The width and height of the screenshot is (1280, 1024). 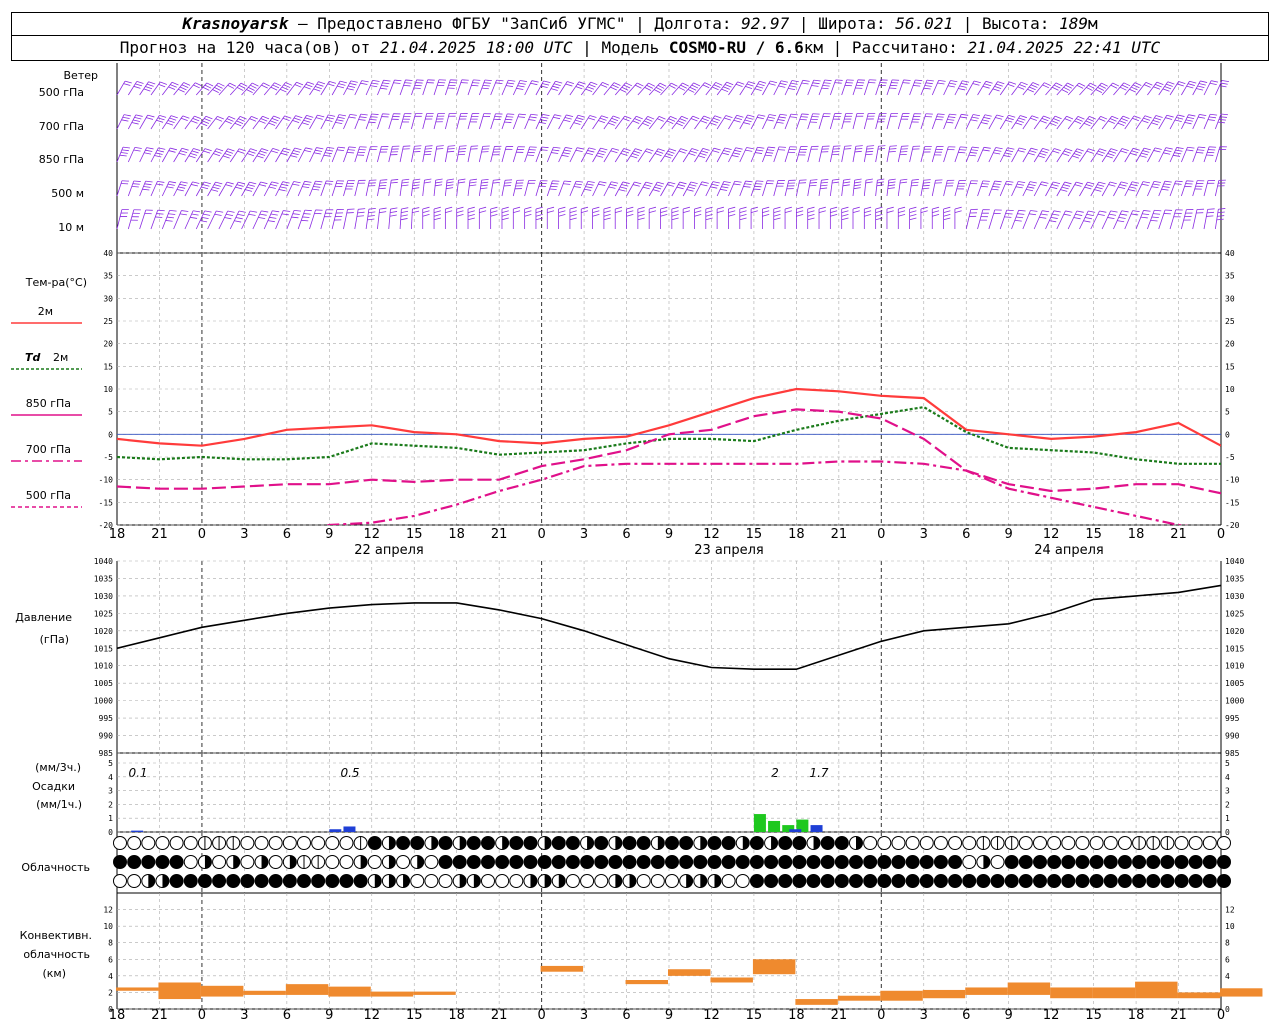 What do you see at coordinates (48, 495) in the screenshot?
I see `legend-500-label: 500 гПа` at bounding box center [48, 495].